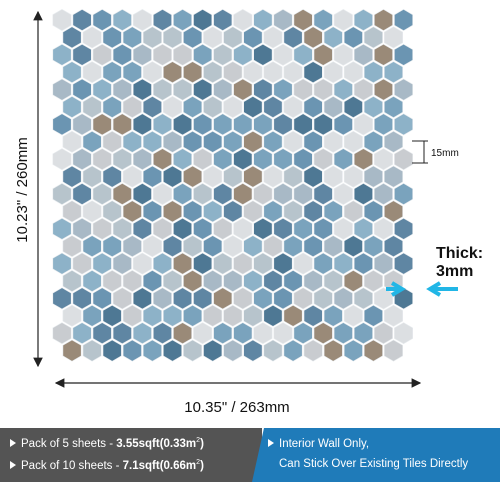 This screenshot has height=482, width=500. What do you see at coordinates (159, 465) in the screenshot?
I see `pack-area: 7.1sqft(0.66m` at bounding box center [159, 465].